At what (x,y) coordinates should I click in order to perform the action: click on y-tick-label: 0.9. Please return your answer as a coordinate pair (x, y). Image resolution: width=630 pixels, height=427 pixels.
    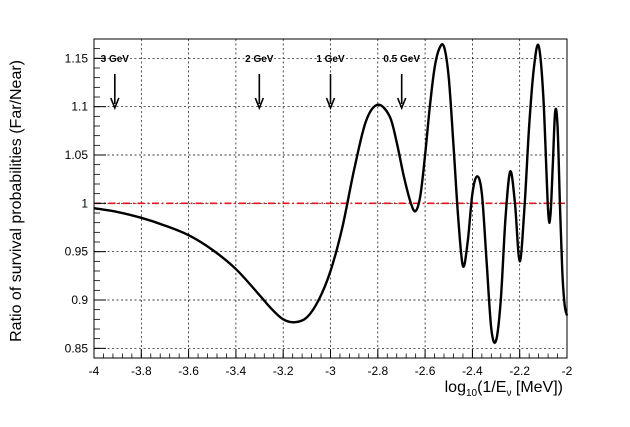
    Looking at the image, I should click on (79, 300).